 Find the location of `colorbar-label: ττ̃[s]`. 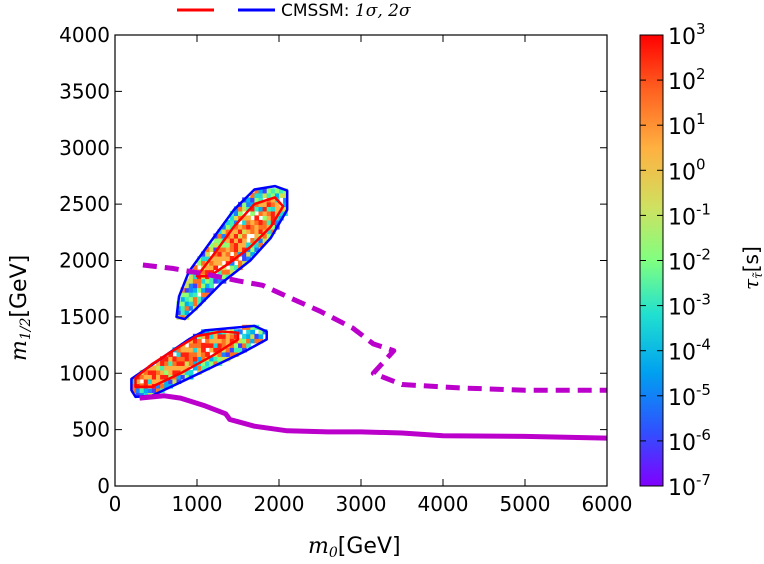

colorbar-label: ττ̃[s] is located at coordinates (751, 268).